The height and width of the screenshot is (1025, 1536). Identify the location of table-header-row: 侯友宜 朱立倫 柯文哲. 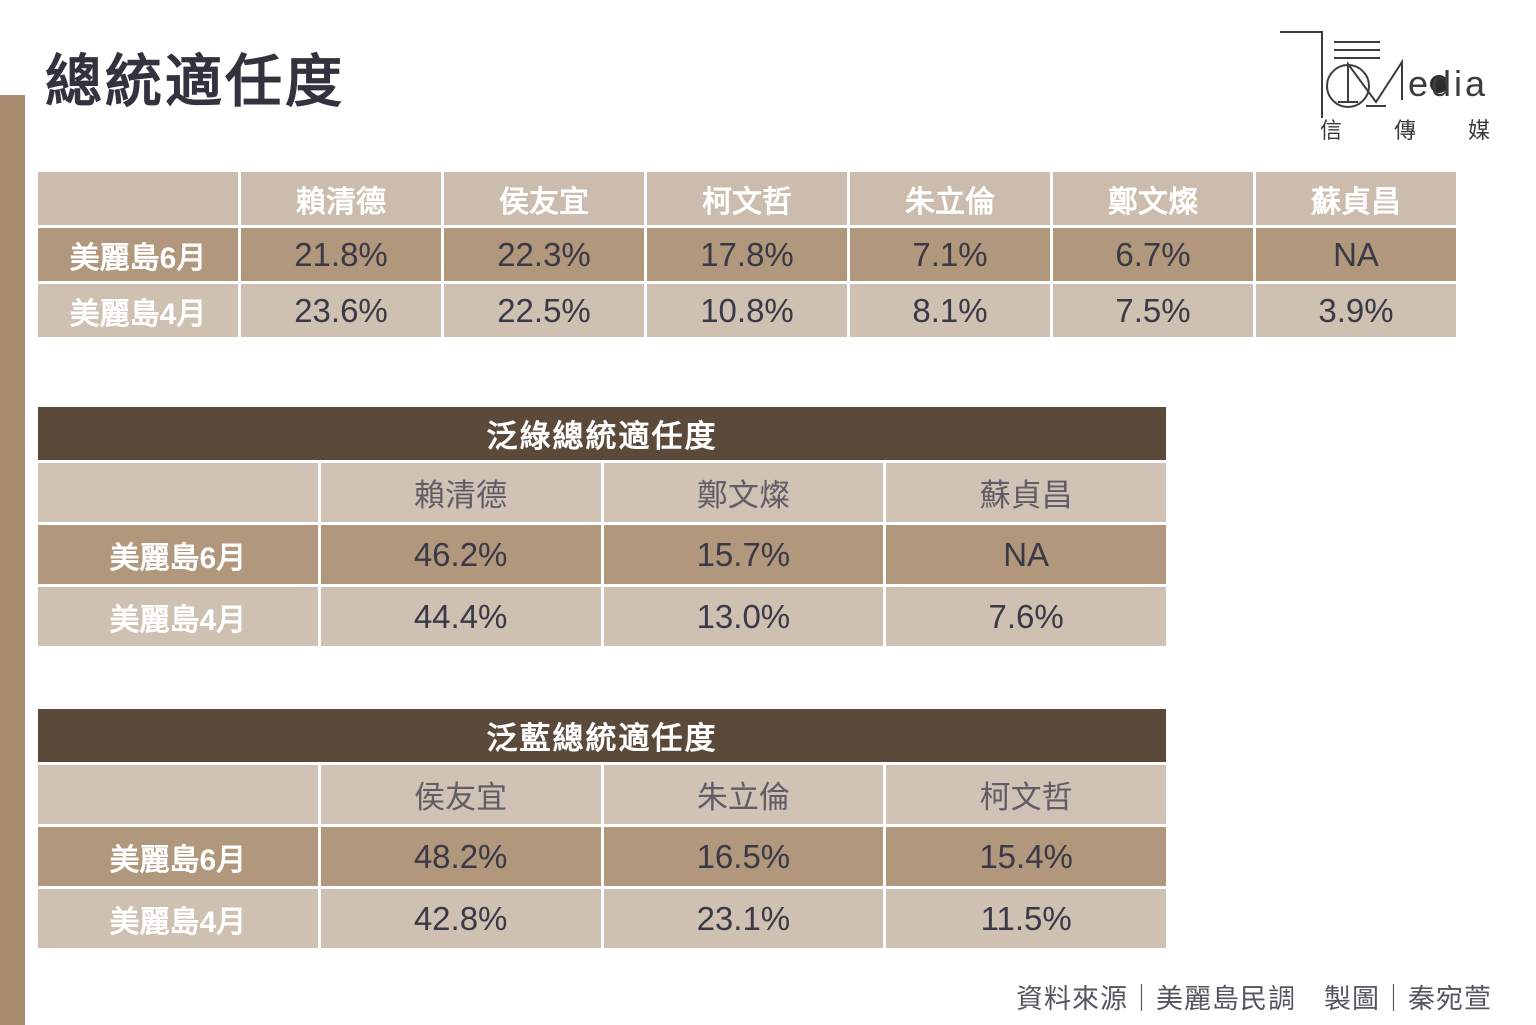
(602, 794).